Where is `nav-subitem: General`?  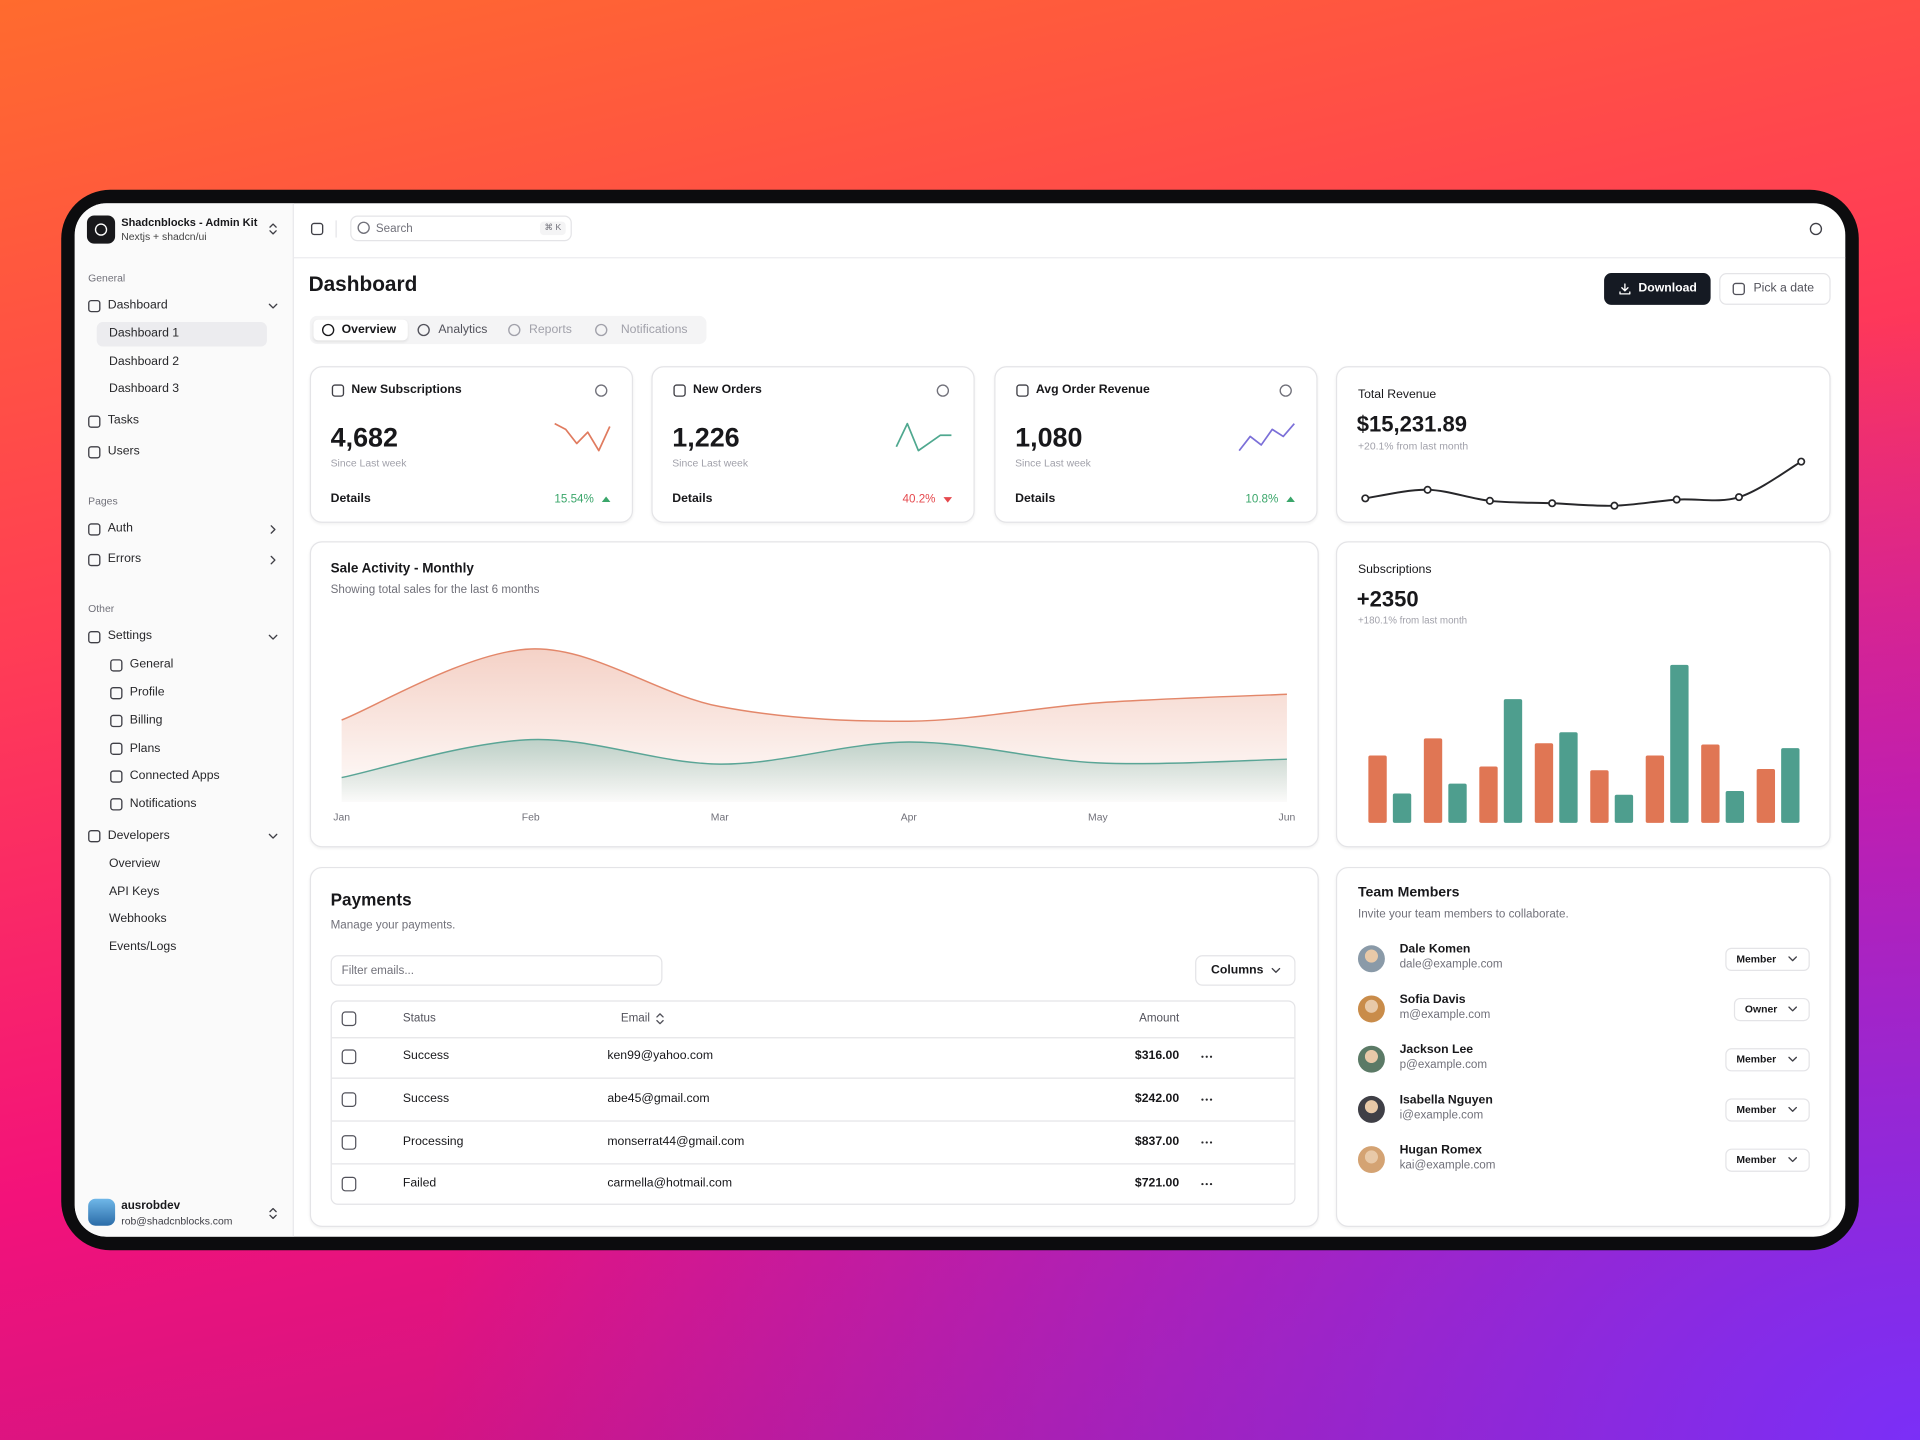
nav-subitem: General is located at coordinates (151, 665).